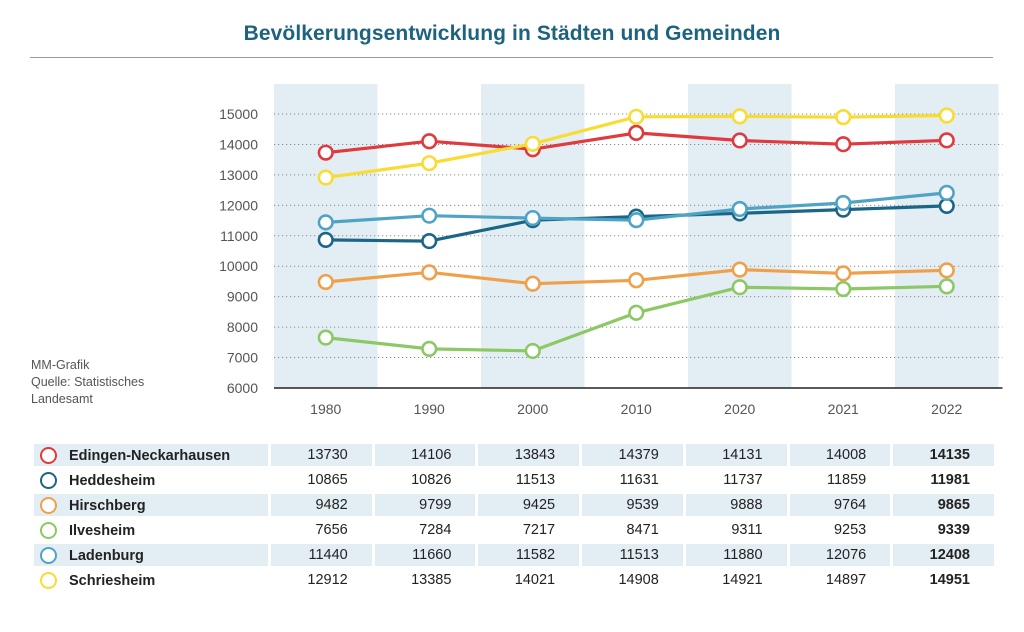  Describe the element at coordinates (425, 505) in the screenshot. I see `table-cell-value: 9799` at that location.